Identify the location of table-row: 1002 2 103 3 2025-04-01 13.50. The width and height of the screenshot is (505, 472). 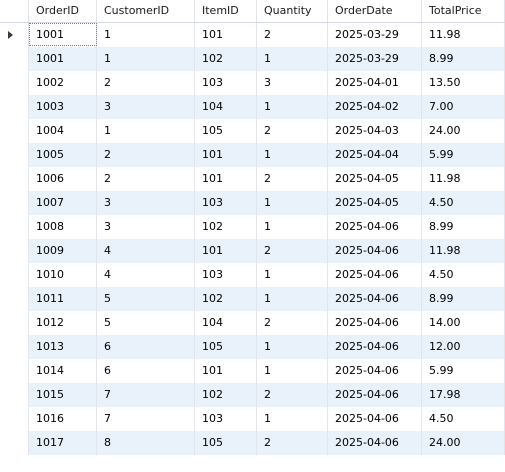
(252, 83).